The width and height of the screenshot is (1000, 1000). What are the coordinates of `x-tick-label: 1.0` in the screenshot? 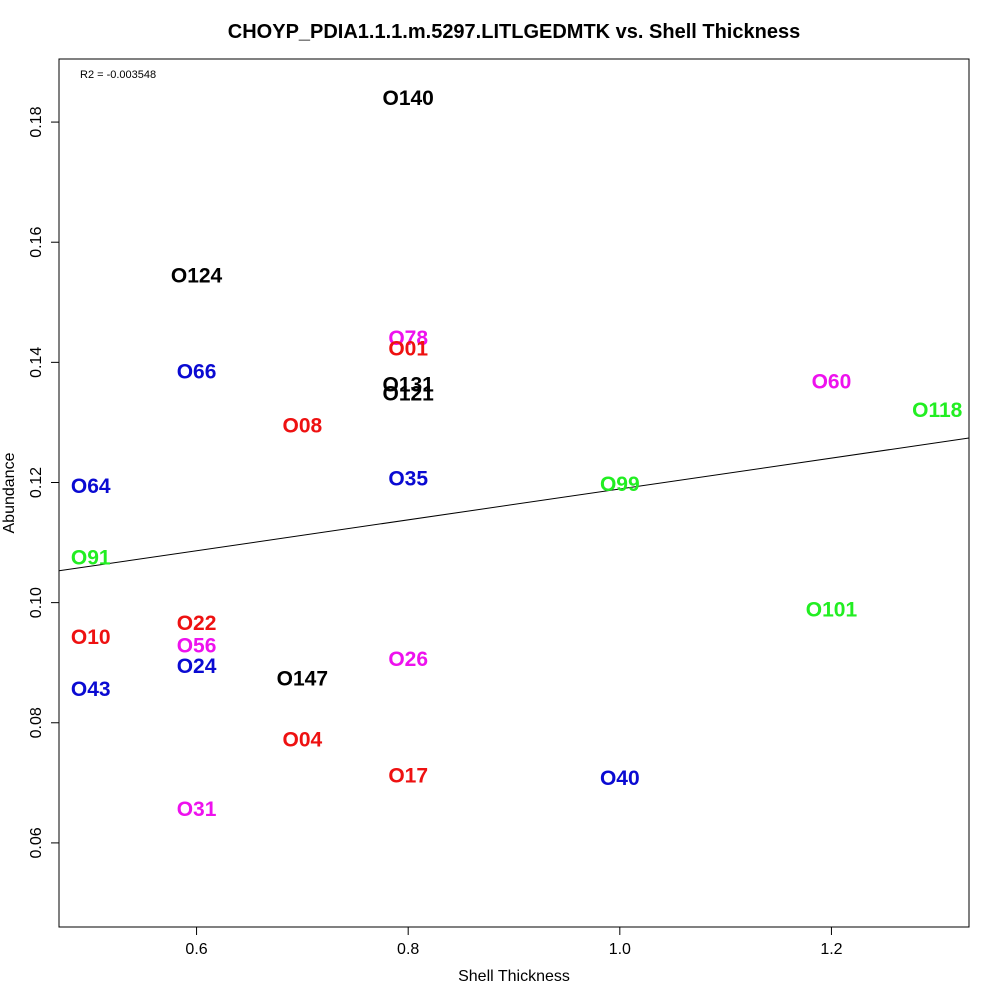 It's located at (620, 949).